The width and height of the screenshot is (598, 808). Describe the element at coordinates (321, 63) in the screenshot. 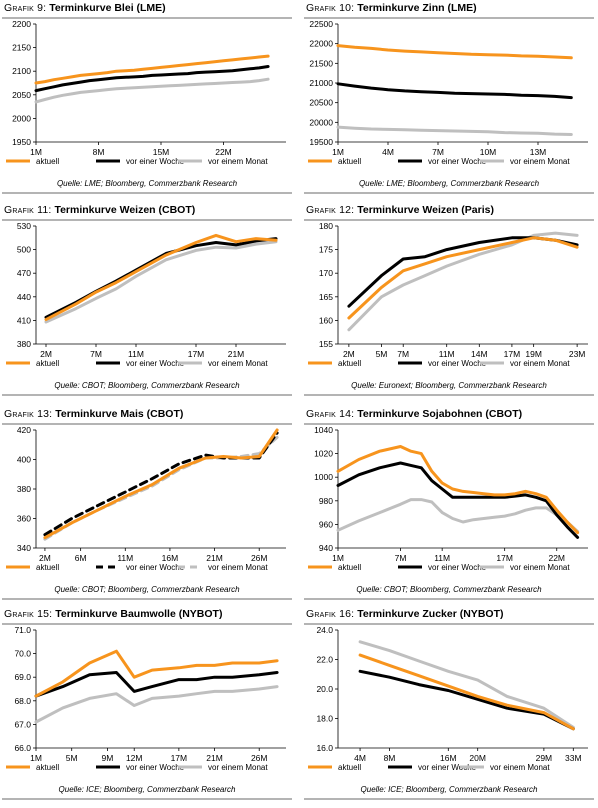

I see `y-tick-label: 21500` at that location.